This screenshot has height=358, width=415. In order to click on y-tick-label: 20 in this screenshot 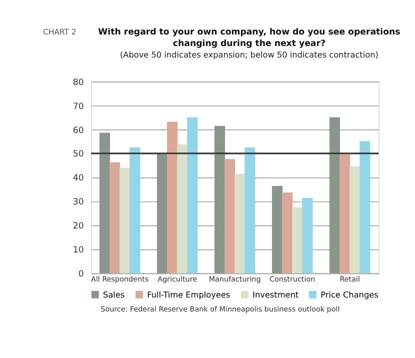, I will do `click(78, 227)`.